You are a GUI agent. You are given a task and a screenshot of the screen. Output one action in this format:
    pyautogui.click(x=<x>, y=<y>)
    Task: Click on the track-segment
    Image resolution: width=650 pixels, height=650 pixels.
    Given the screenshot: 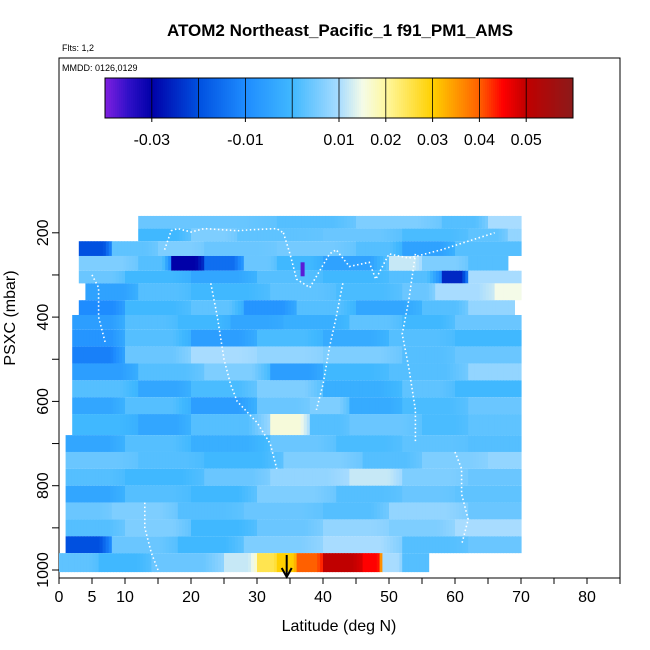 What is the action you would take?
    pyautogui.click(x=329, y=347)
    